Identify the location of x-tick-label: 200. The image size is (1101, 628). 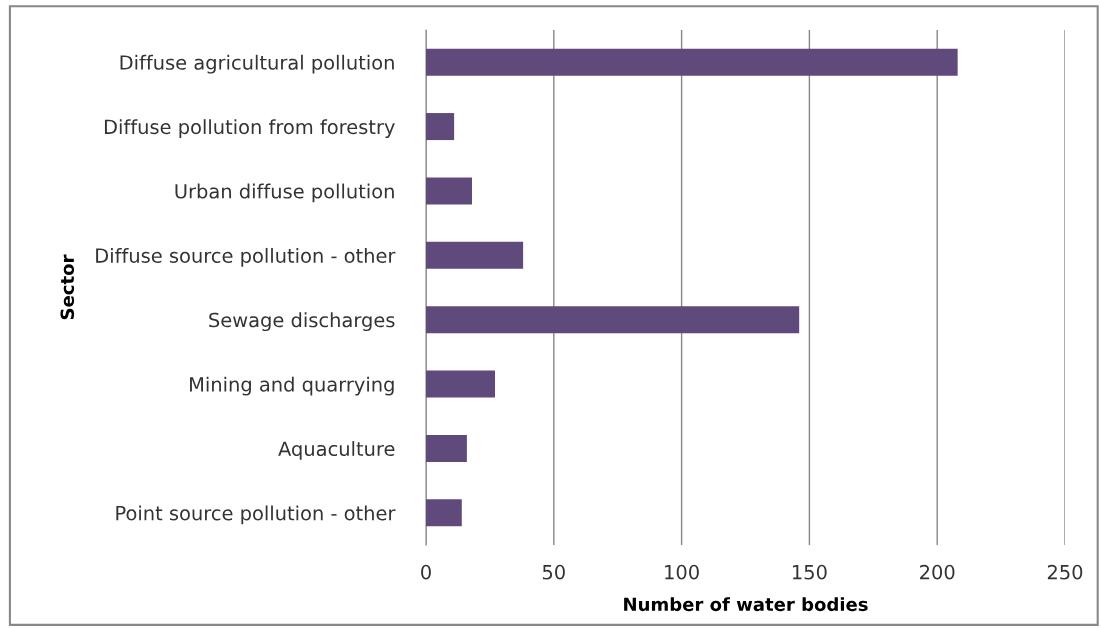
(937, 572).